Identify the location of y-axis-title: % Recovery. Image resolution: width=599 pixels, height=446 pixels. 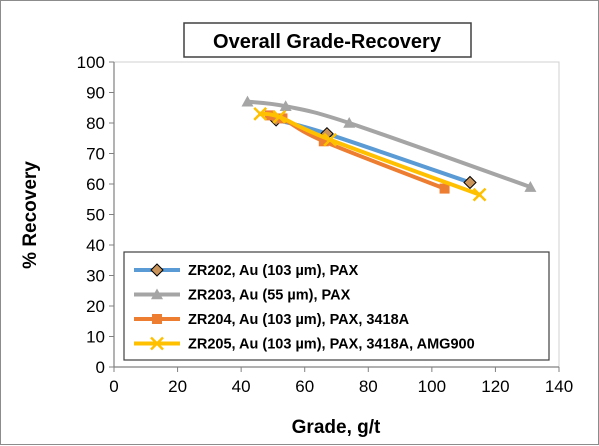
(30, 215).